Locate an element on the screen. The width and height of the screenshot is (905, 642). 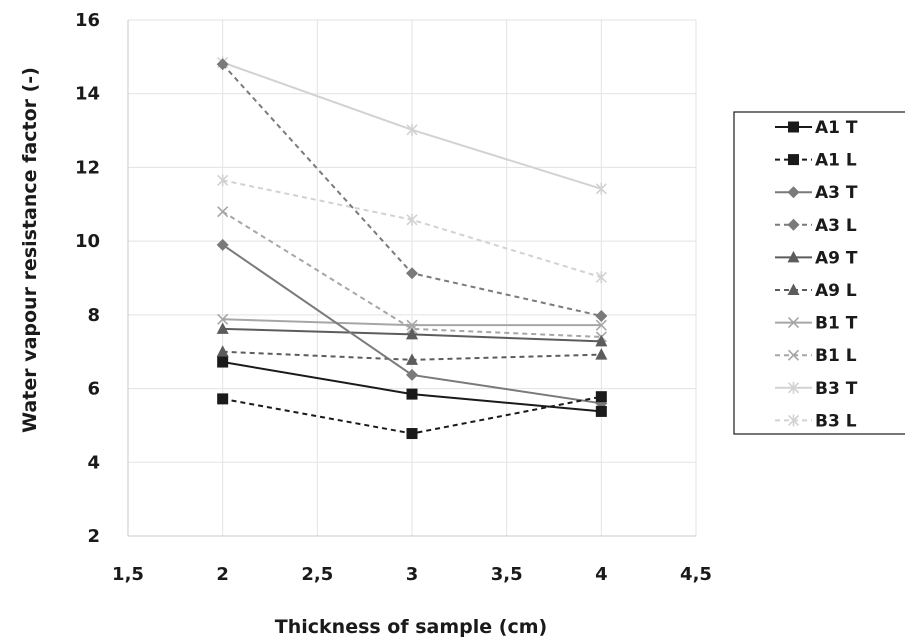
series-b3-l is located at coordinates (412, 229).